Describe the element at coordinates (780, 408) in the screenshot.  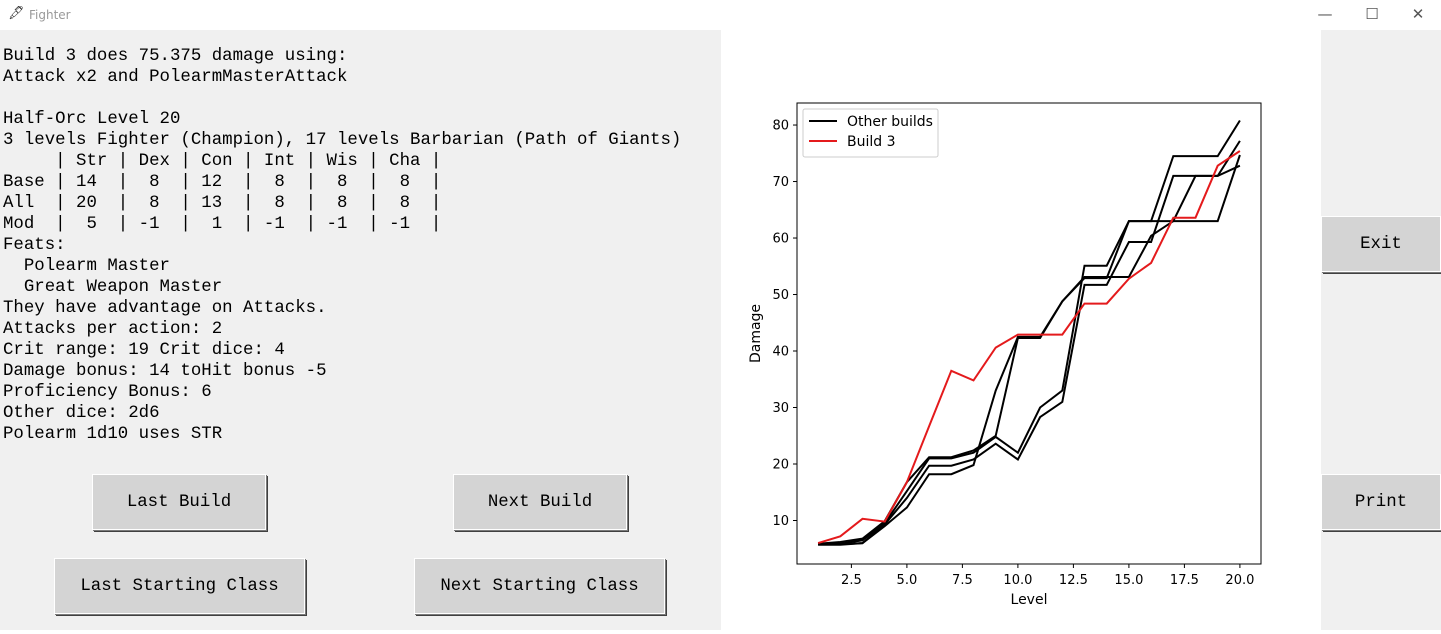
I see `y-tick-label: 30` at that location.